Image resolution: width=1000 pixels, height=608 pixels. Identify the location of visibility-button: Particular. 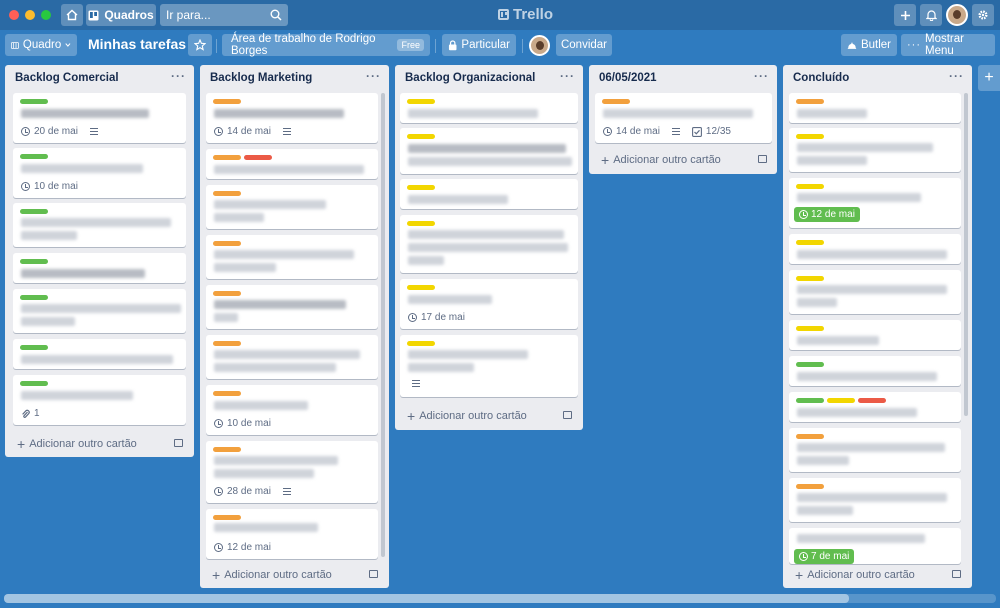
(479, 45).